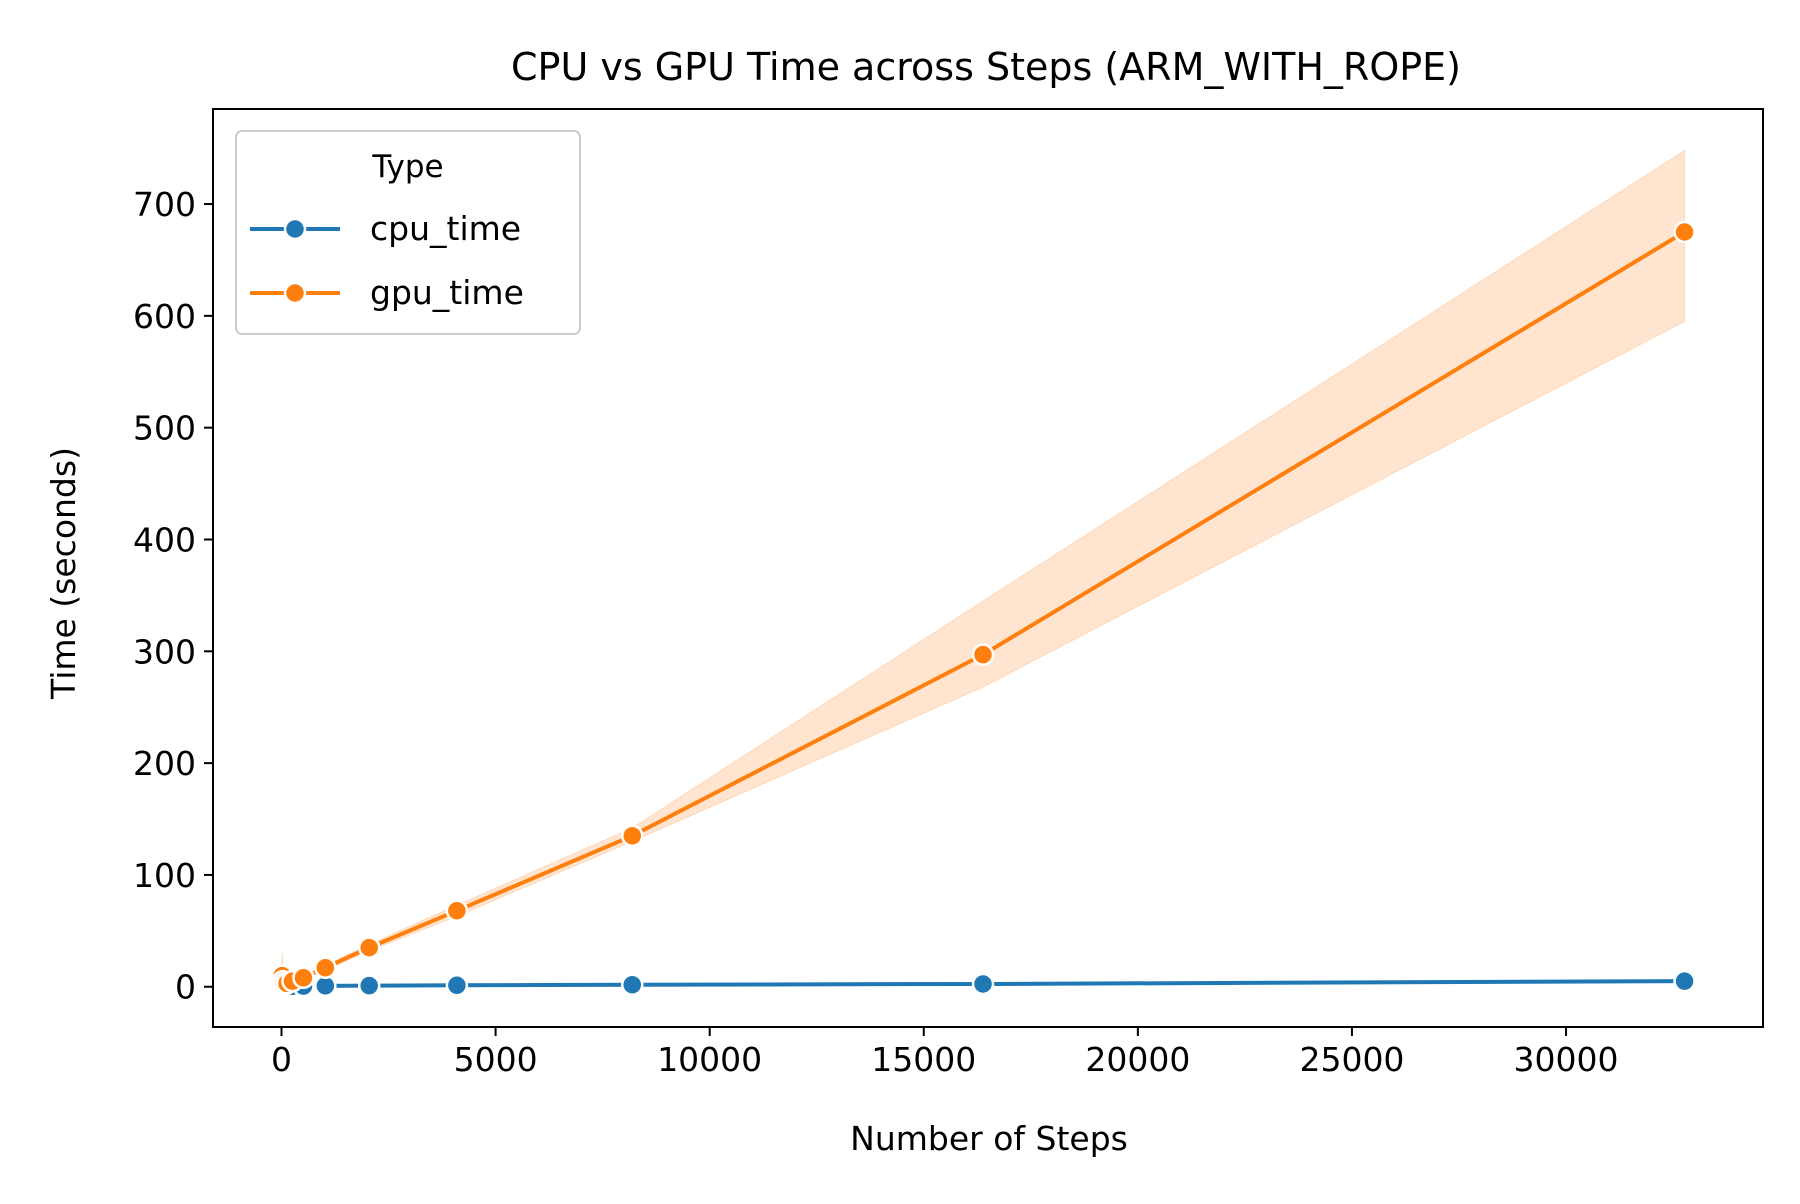 This screenshot has height=1204, width=1800. I want to click on x-tick-label: 25000, so click(1351, 1059).